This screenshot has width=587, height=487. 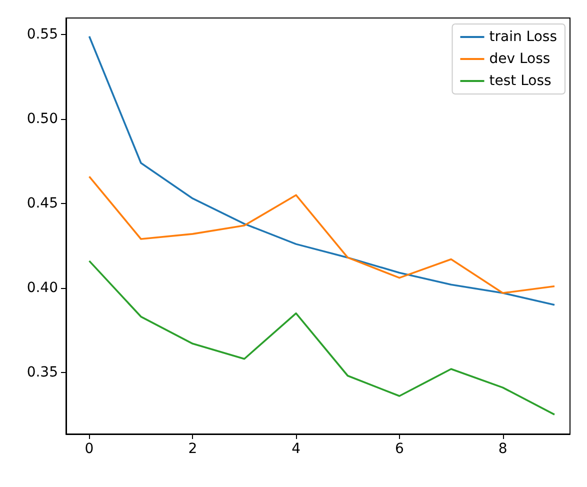 I want to click on x-tick-label: 6, so click(x=399, y=449).